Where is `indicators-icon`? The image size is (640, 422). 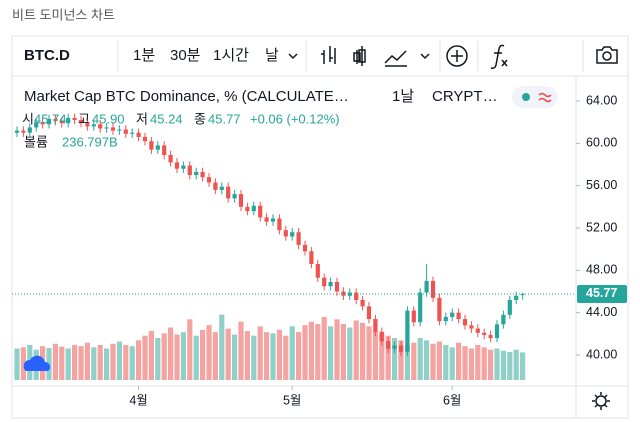 indicators-icon is located at coordinates (499, 56).